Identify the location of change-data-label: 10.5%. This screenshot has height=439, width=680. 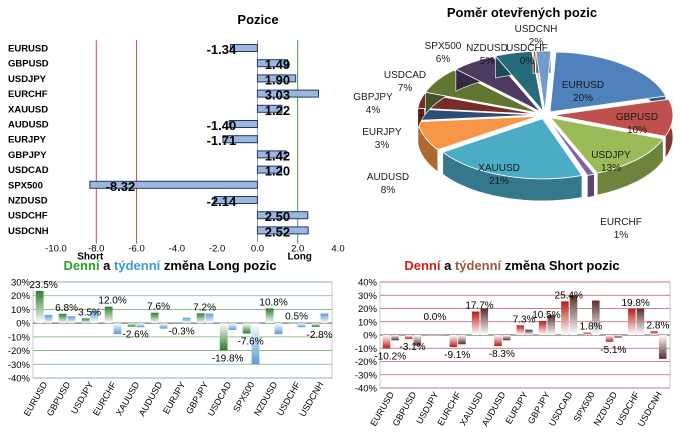
(546, 315).